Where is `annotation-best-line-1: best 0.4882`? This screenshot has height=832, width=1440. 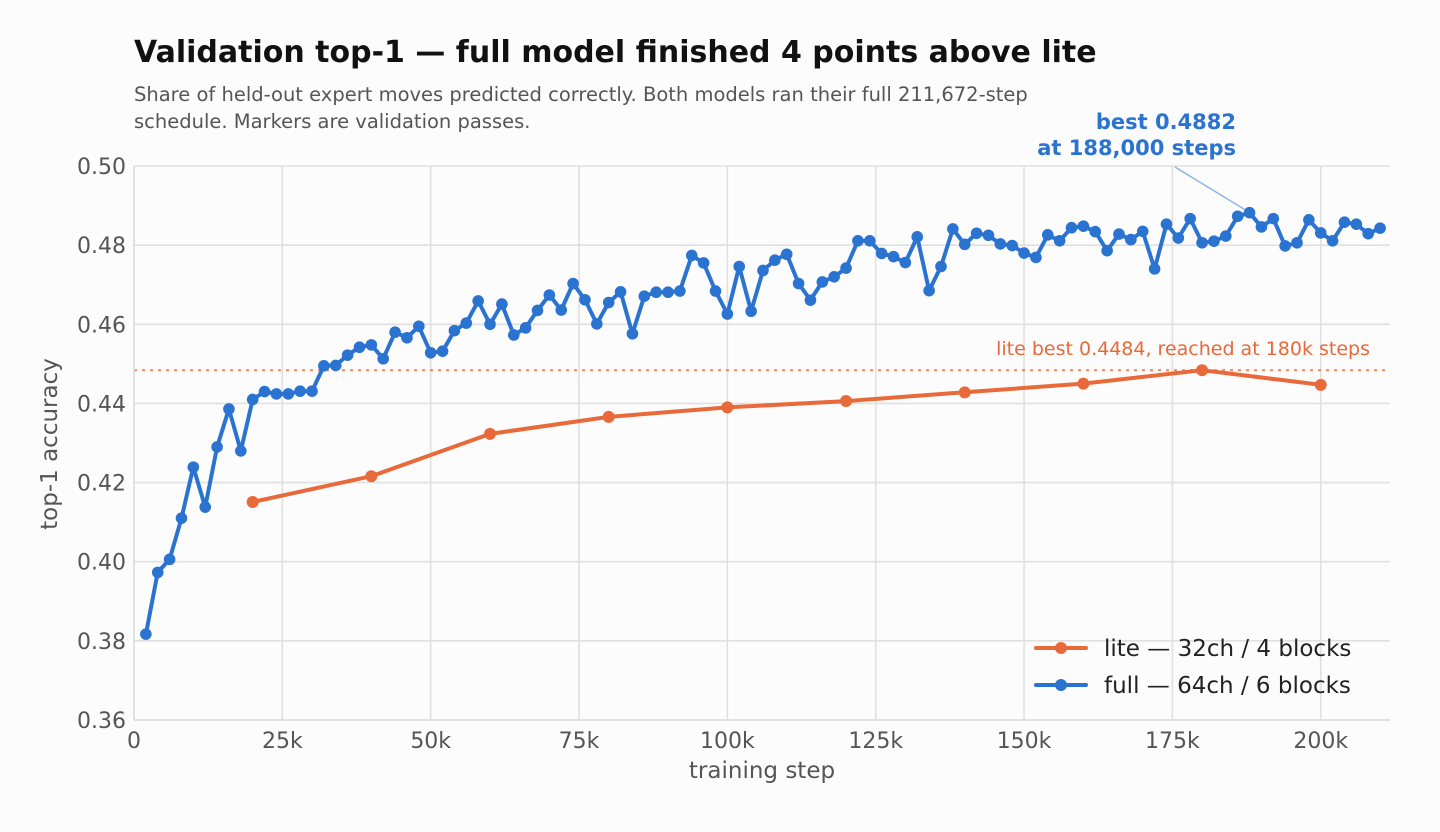
annotation-best-line-1: best 0.4882 is located at coordinates (1166, 122).